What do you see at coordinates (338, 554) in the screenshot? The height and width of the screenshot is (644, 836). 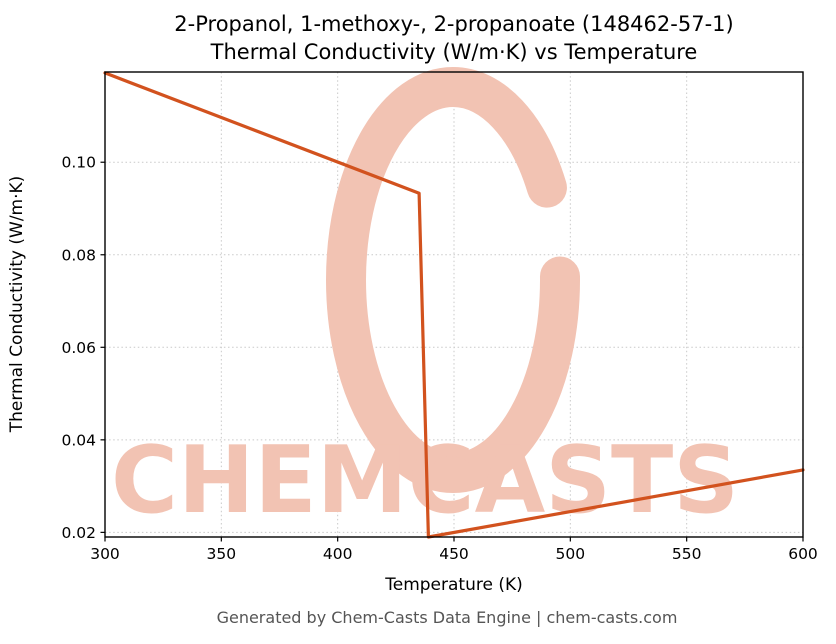 I see `x-tick-label: 400` at bounding box center [338, 554].